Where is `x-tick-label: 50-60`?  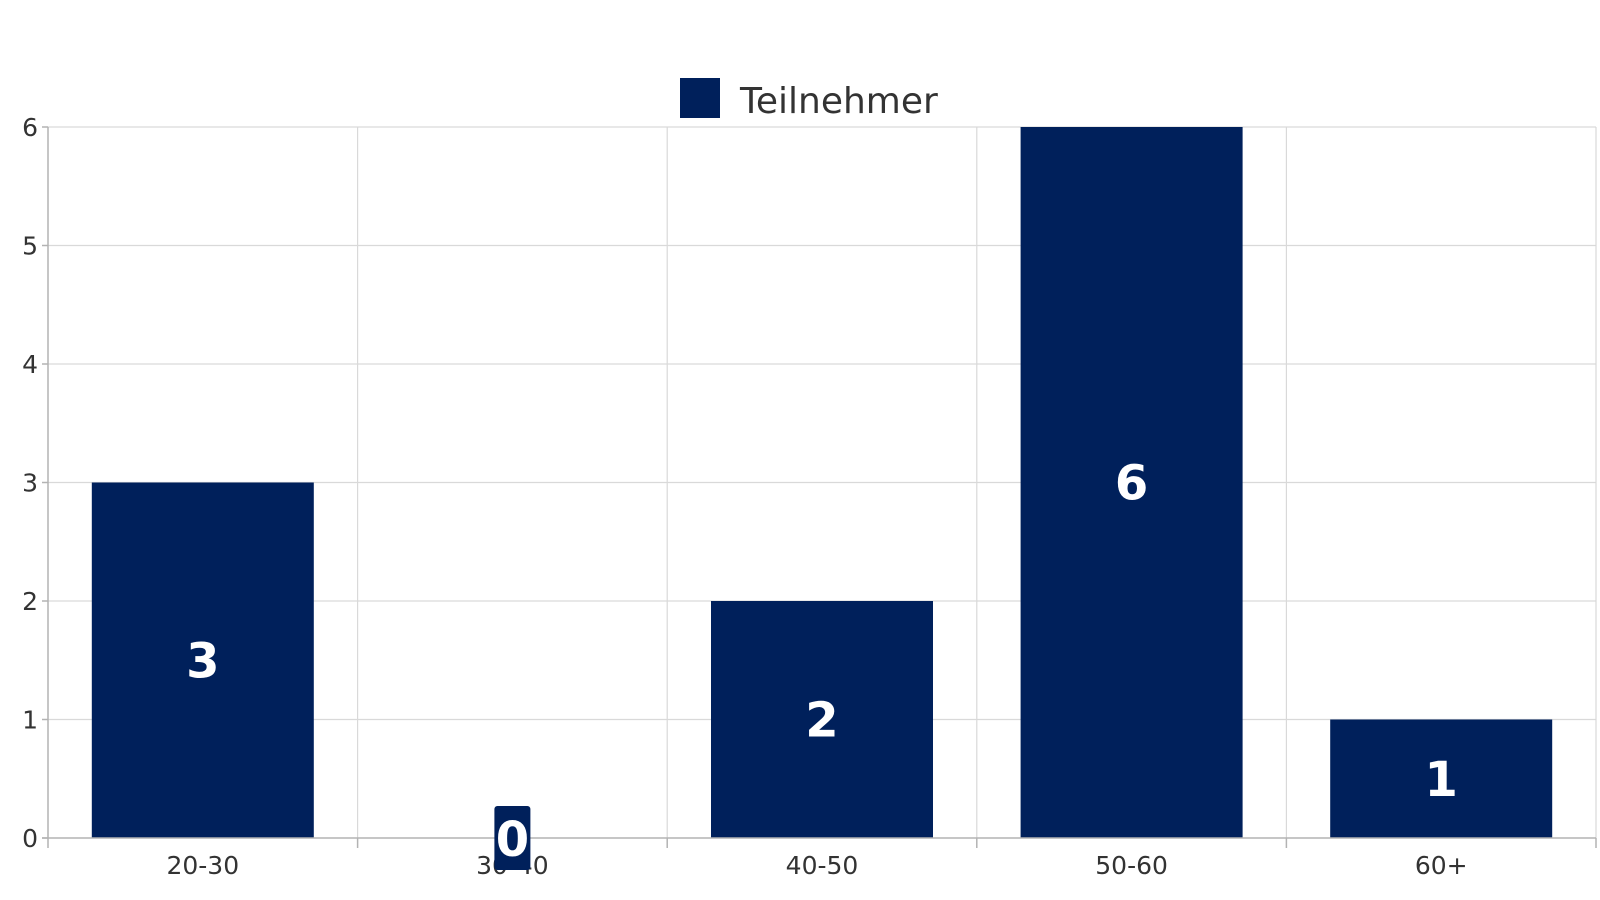 x-tick-label: 50-60 is located at coordinates (1131, 865).